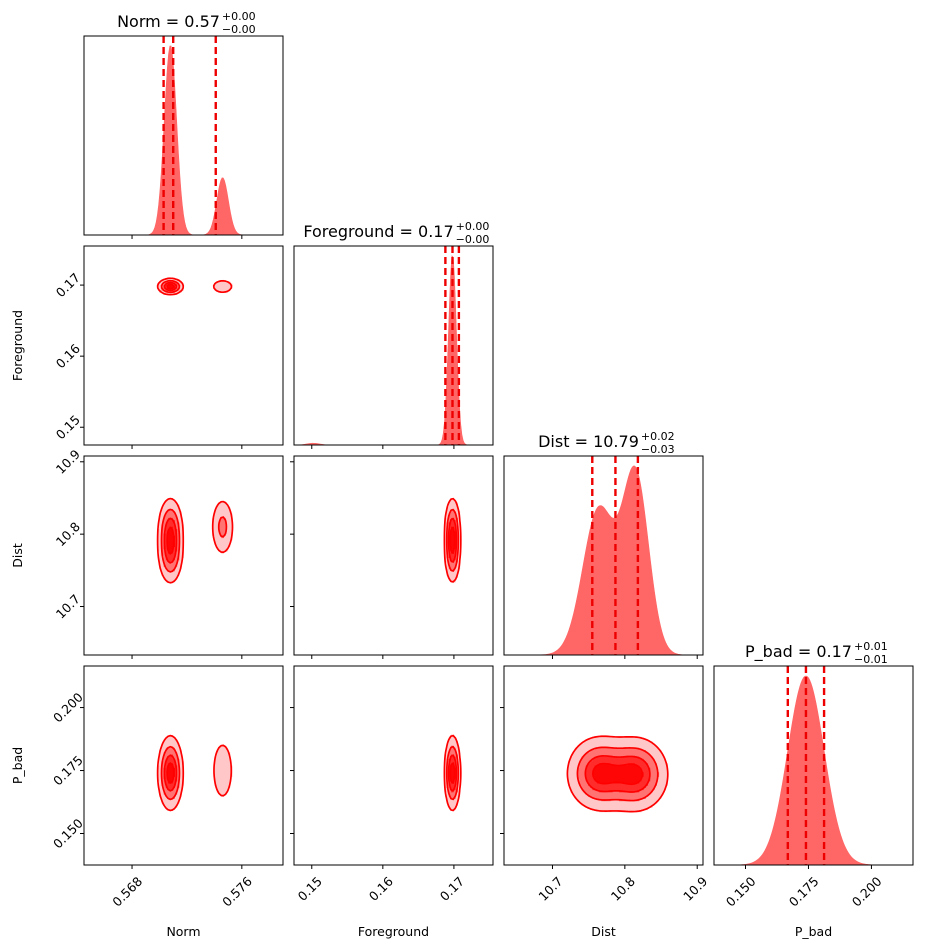  I want to click on x-tick-label: 0.150, so click(741, 892).